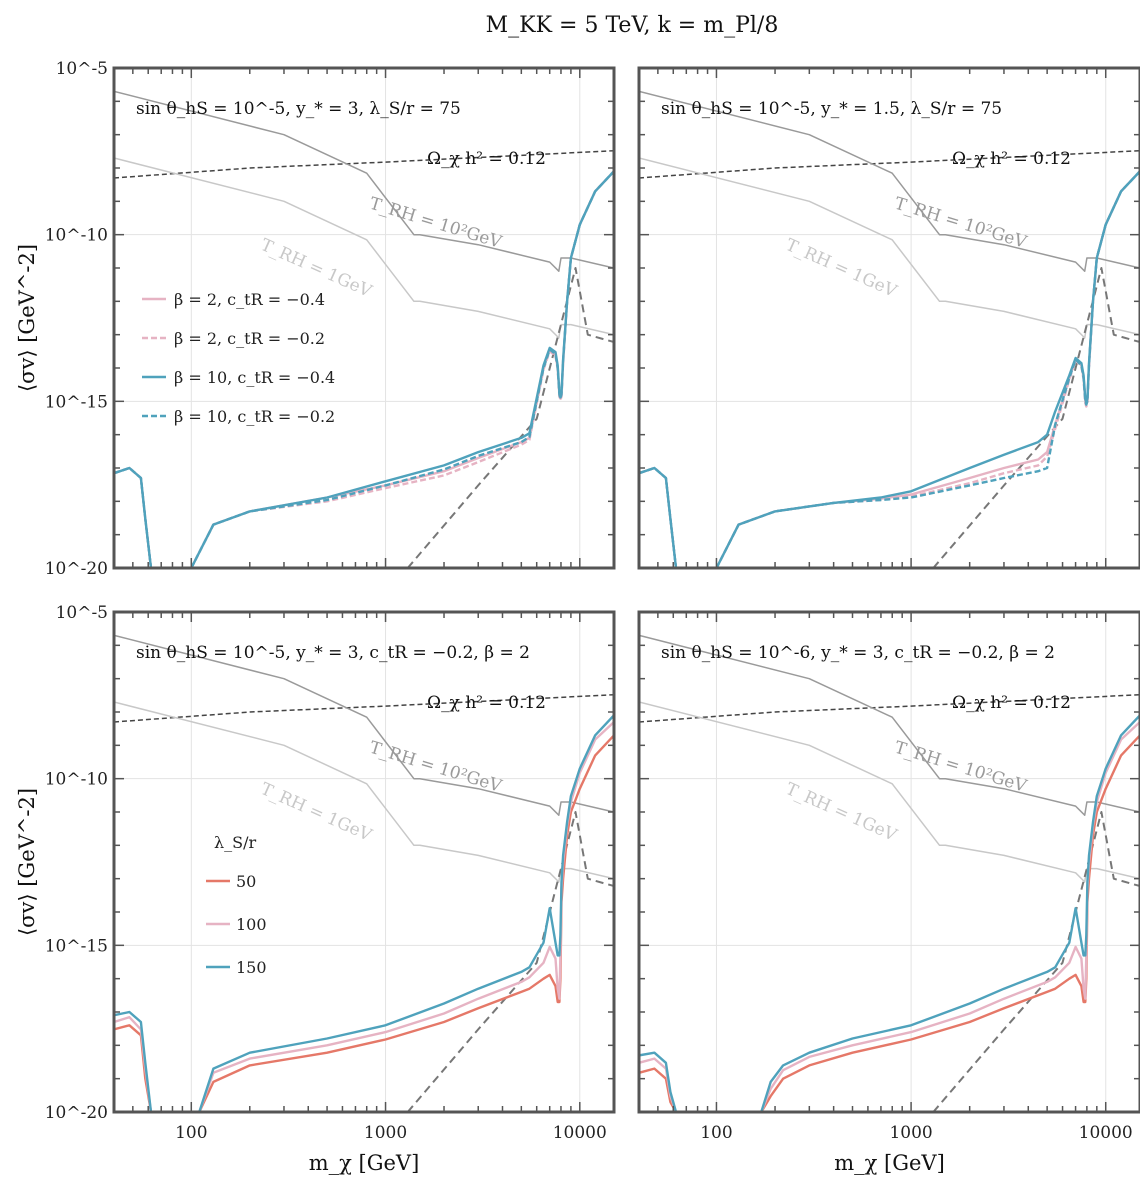 The image size is (1140, 1178). Describe the element at coordinates (831, 109) in the screenshot. I see `panel-title: sin θ_hS = 10^-5, y_* = 1.5, λ_S/r = 75` at that location.